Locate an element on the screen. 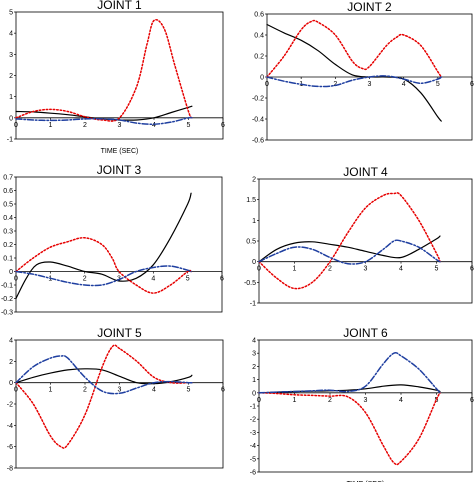 This screenshot has height=482, width=474. y-tick-label: 5 is located at coordinates (11, 13).